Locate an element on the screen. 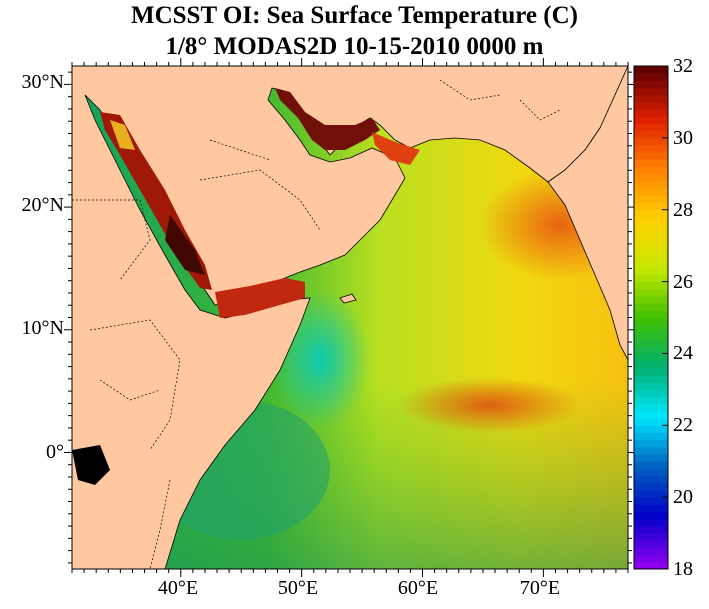  lat-label-30n: 30°N is located at coordinates (42, 82).